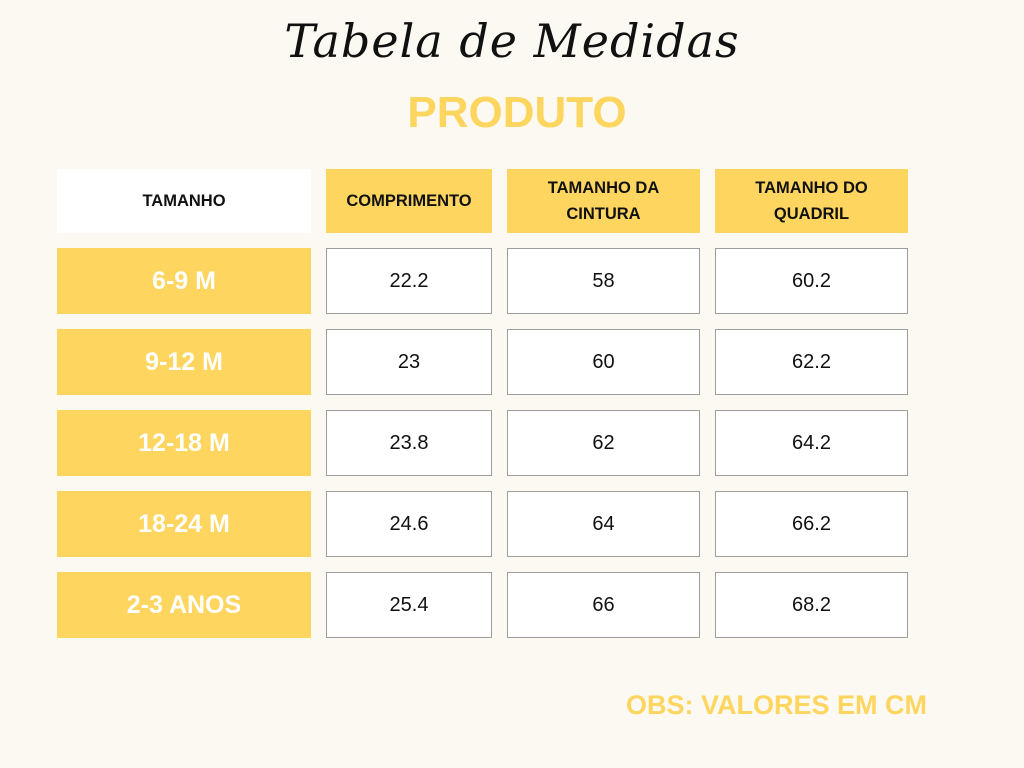 This screenshot has width=1024, height=768. Describe the element at coordinates (603, 605) in the screenshot. I see `cell-cintura: 66` at that location.